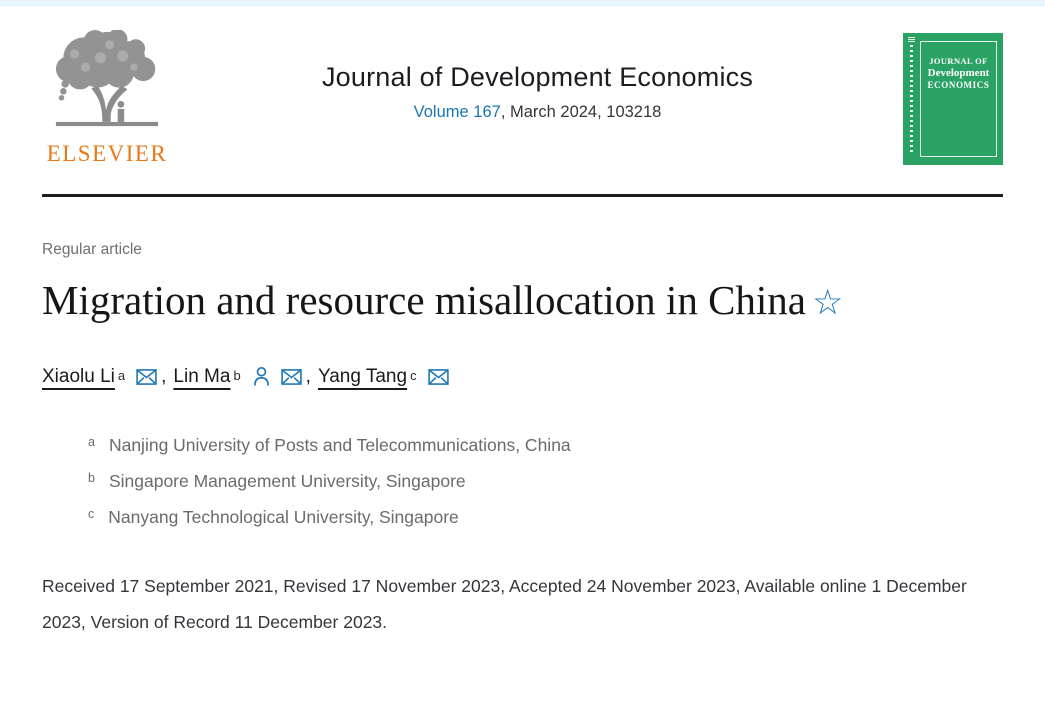 The height and width of the screenshot is (715, 1045). What do you see at coordinates (121, 375) in the screenshot?
I see `author-affiliation-sup: a` at bounding box center [121, 375].